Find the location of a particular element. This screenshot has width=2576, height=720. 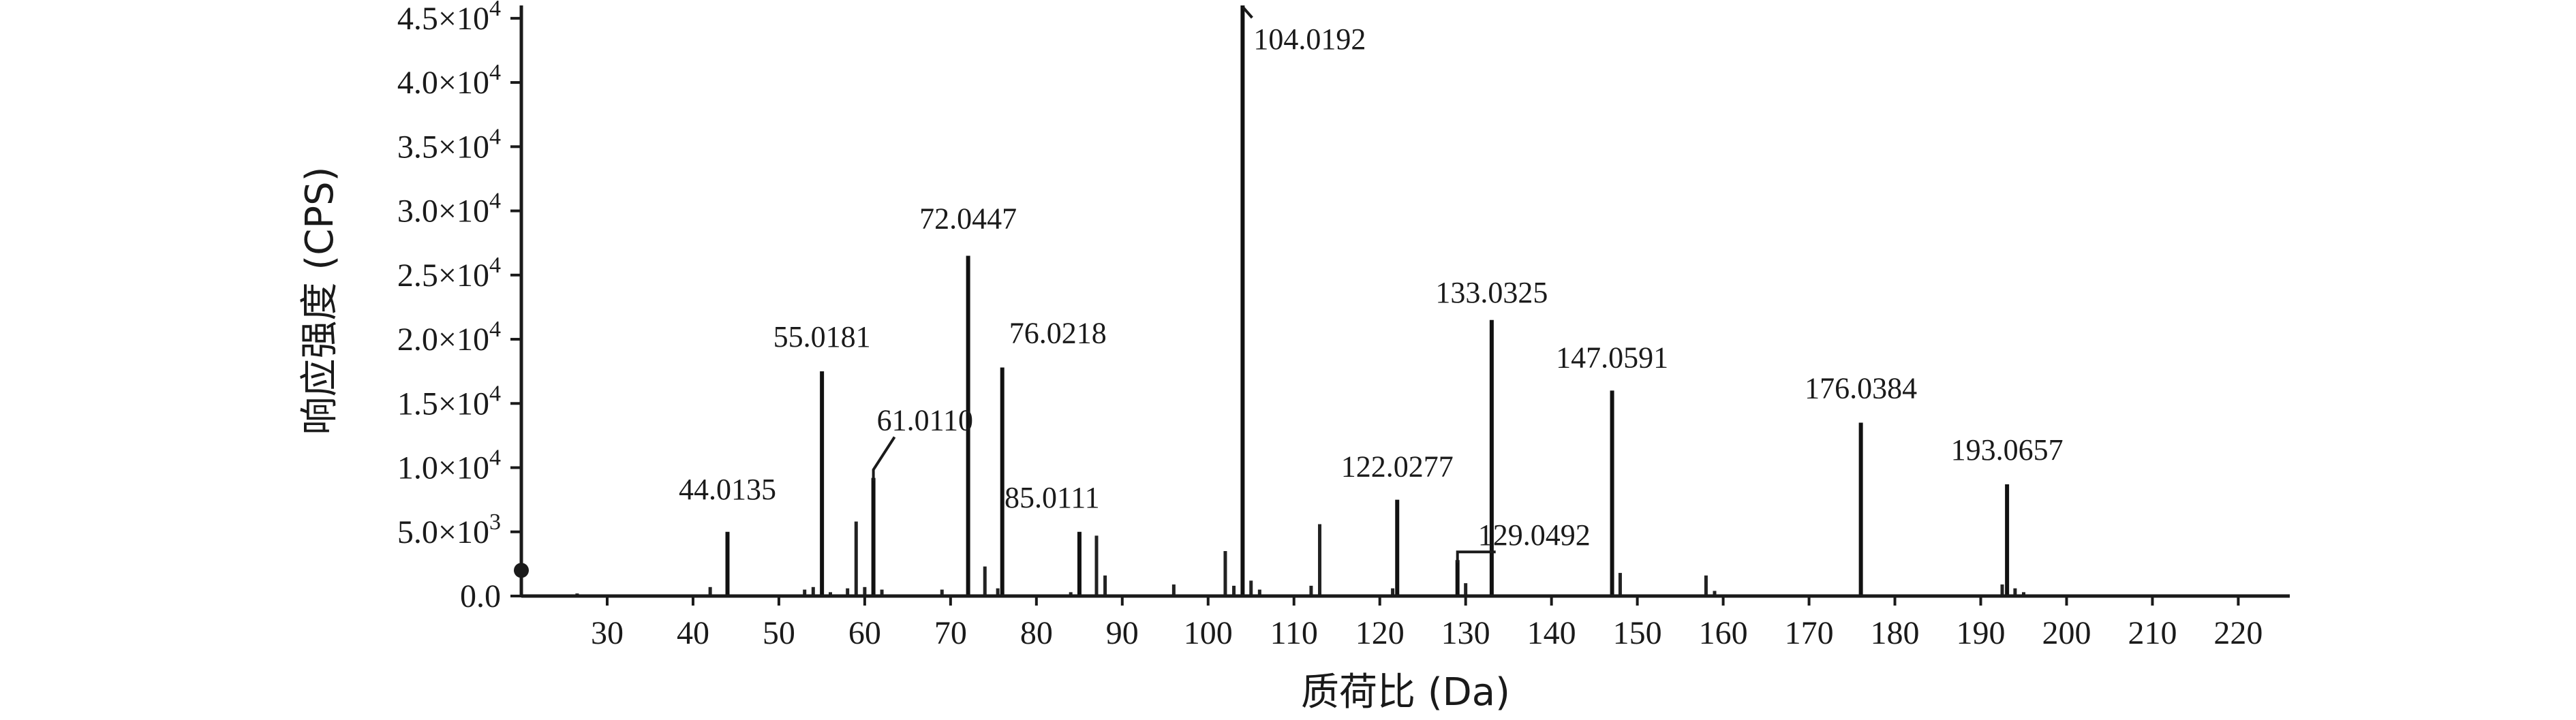

peak-label: 129.0492 is located at coordinates (1535, 535).